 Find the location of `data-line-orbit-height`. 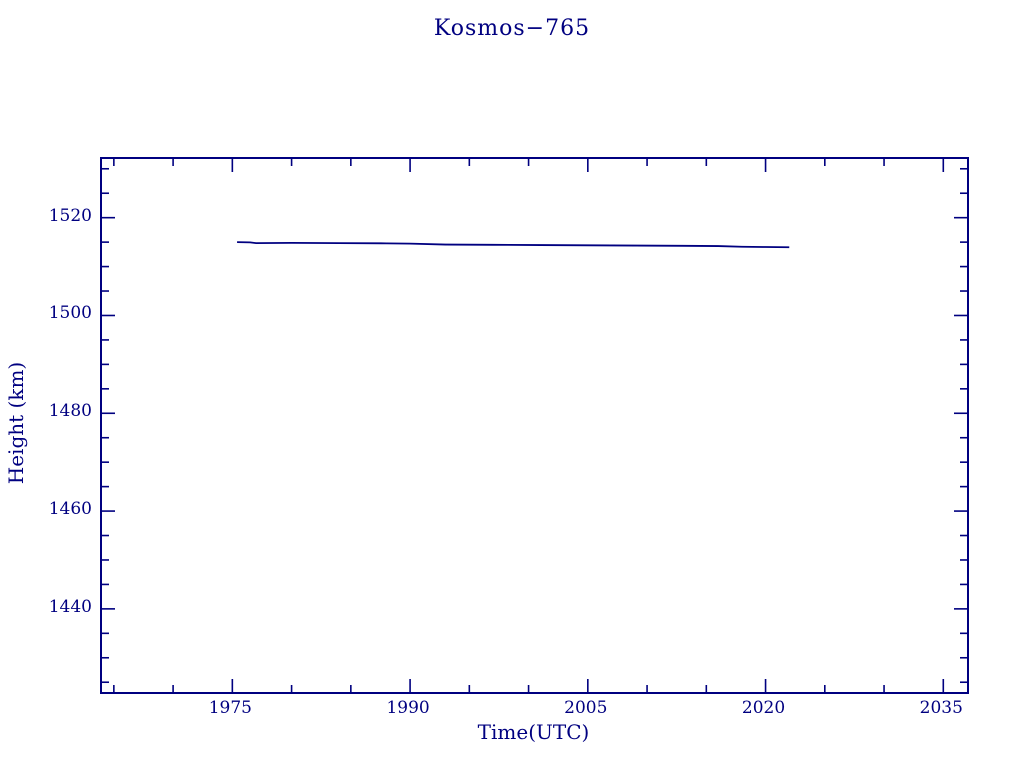

data-line-orbit-height is located at coordinates (513, 245).